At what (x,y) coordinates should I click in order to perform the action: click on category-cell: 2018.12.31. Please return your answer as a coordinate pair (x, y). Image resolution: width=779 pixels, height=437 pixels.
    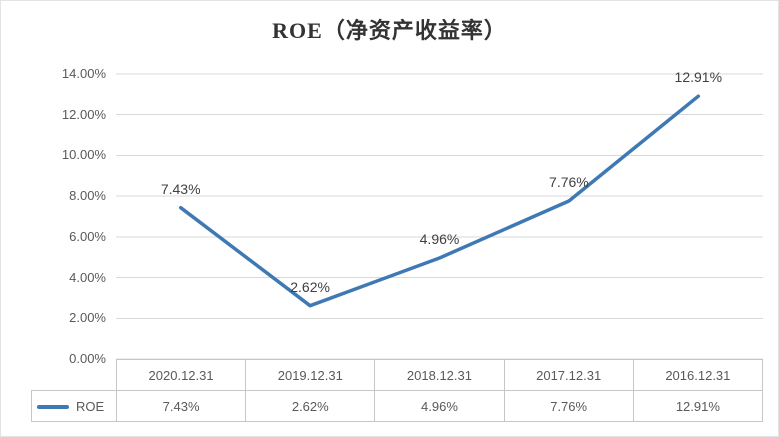
    Looking at the image, I should click on (439, 375).